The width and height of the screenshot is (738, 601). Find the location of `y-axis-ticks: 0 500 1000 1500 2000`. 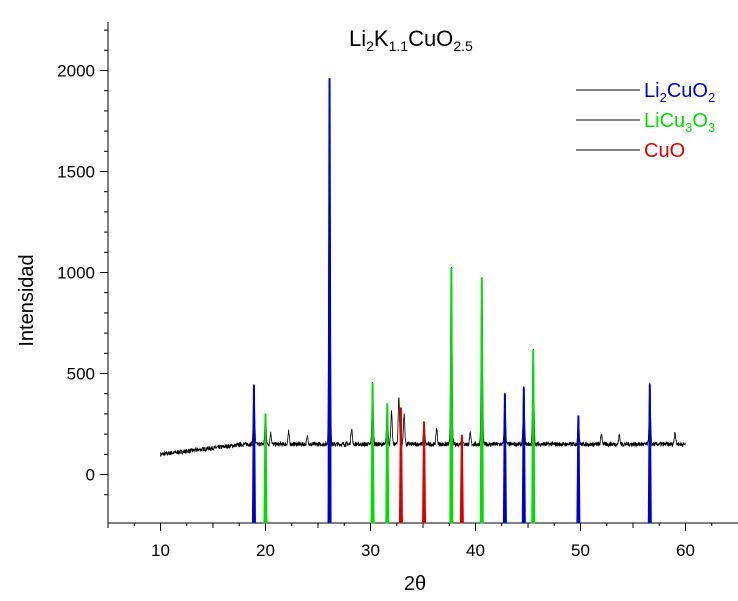

y-axis-ticks: 0 500 1000 1500 2000 is located at coordinates (82, 262).